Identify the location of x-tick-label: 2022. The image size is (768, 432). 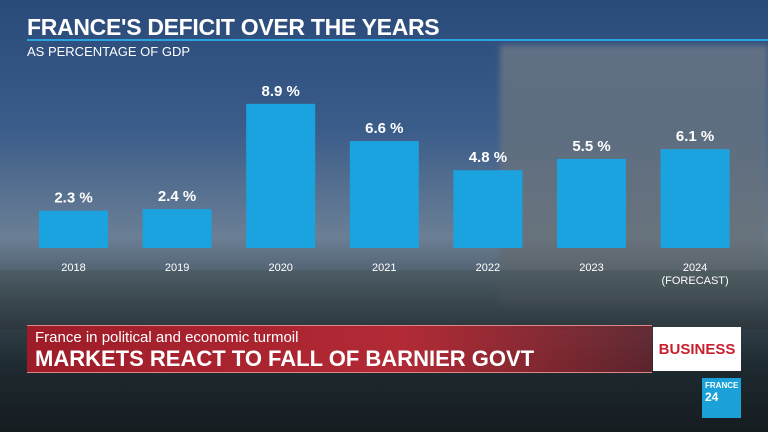
(488, 268).